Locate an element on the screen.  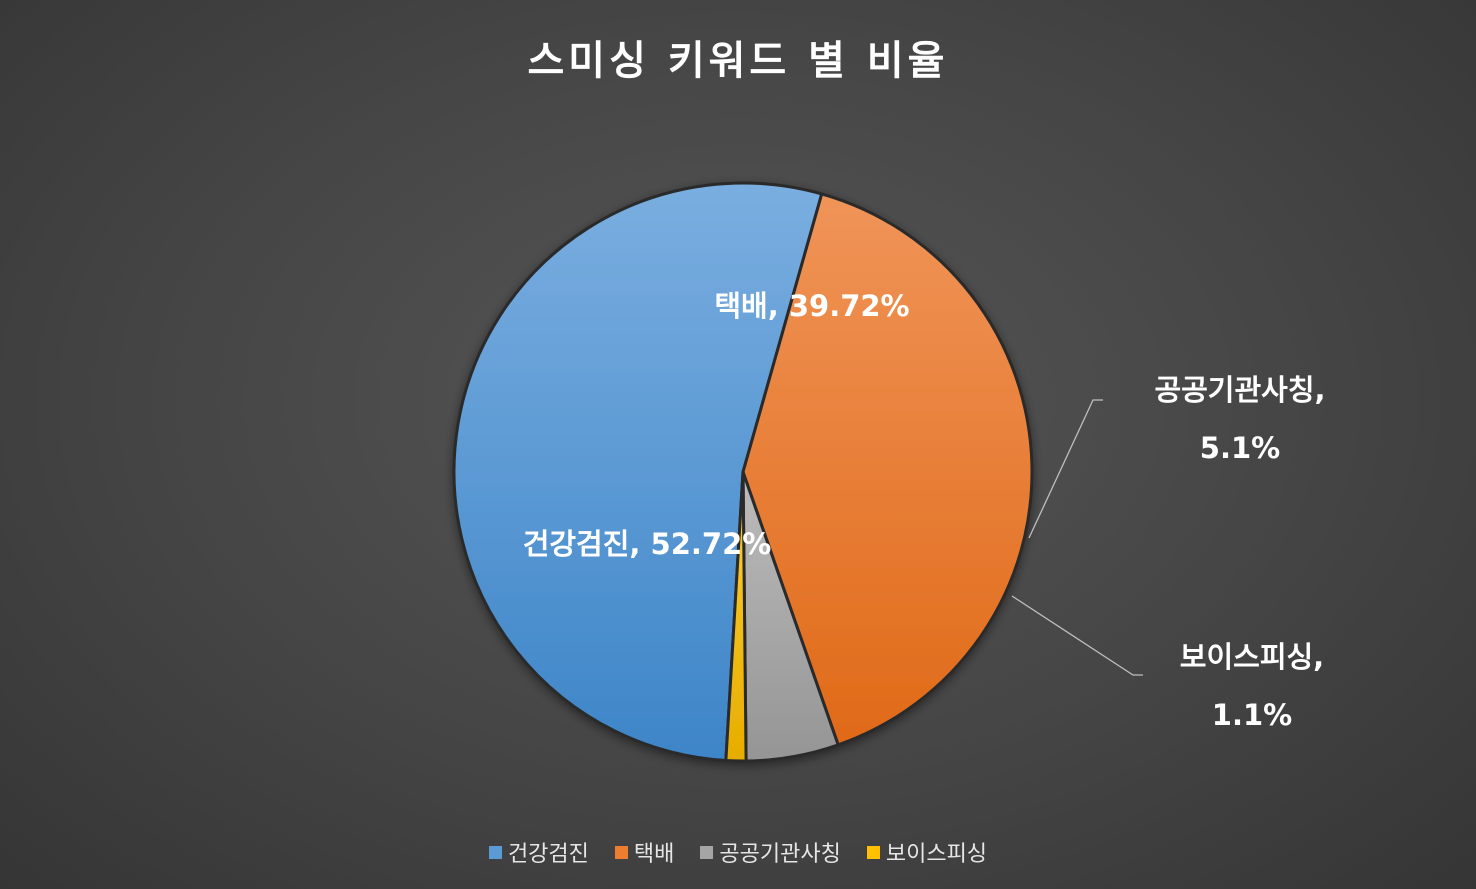
legend-swatch-voice-phishing is located at coordinates (873, 852).